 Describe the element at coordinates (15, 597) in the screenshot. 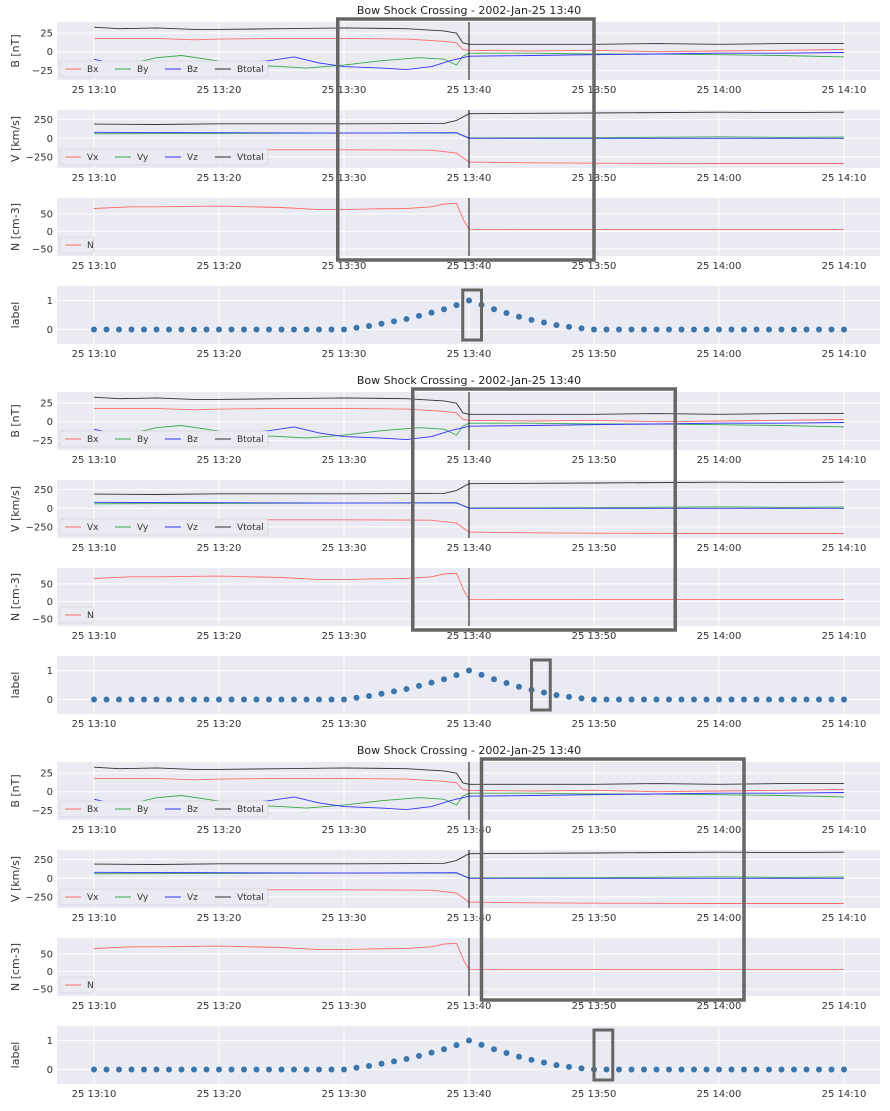

I see `y-axis-label: N [cm-3]` at that location.